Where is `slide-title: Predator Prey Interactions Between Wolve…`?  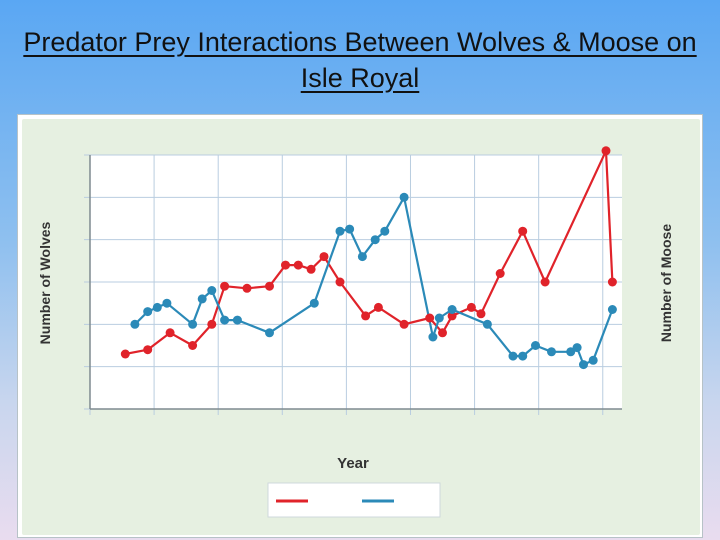 slide-title: Predator Prey Interactions Between Wolve… is located at coordinates (360, 60).